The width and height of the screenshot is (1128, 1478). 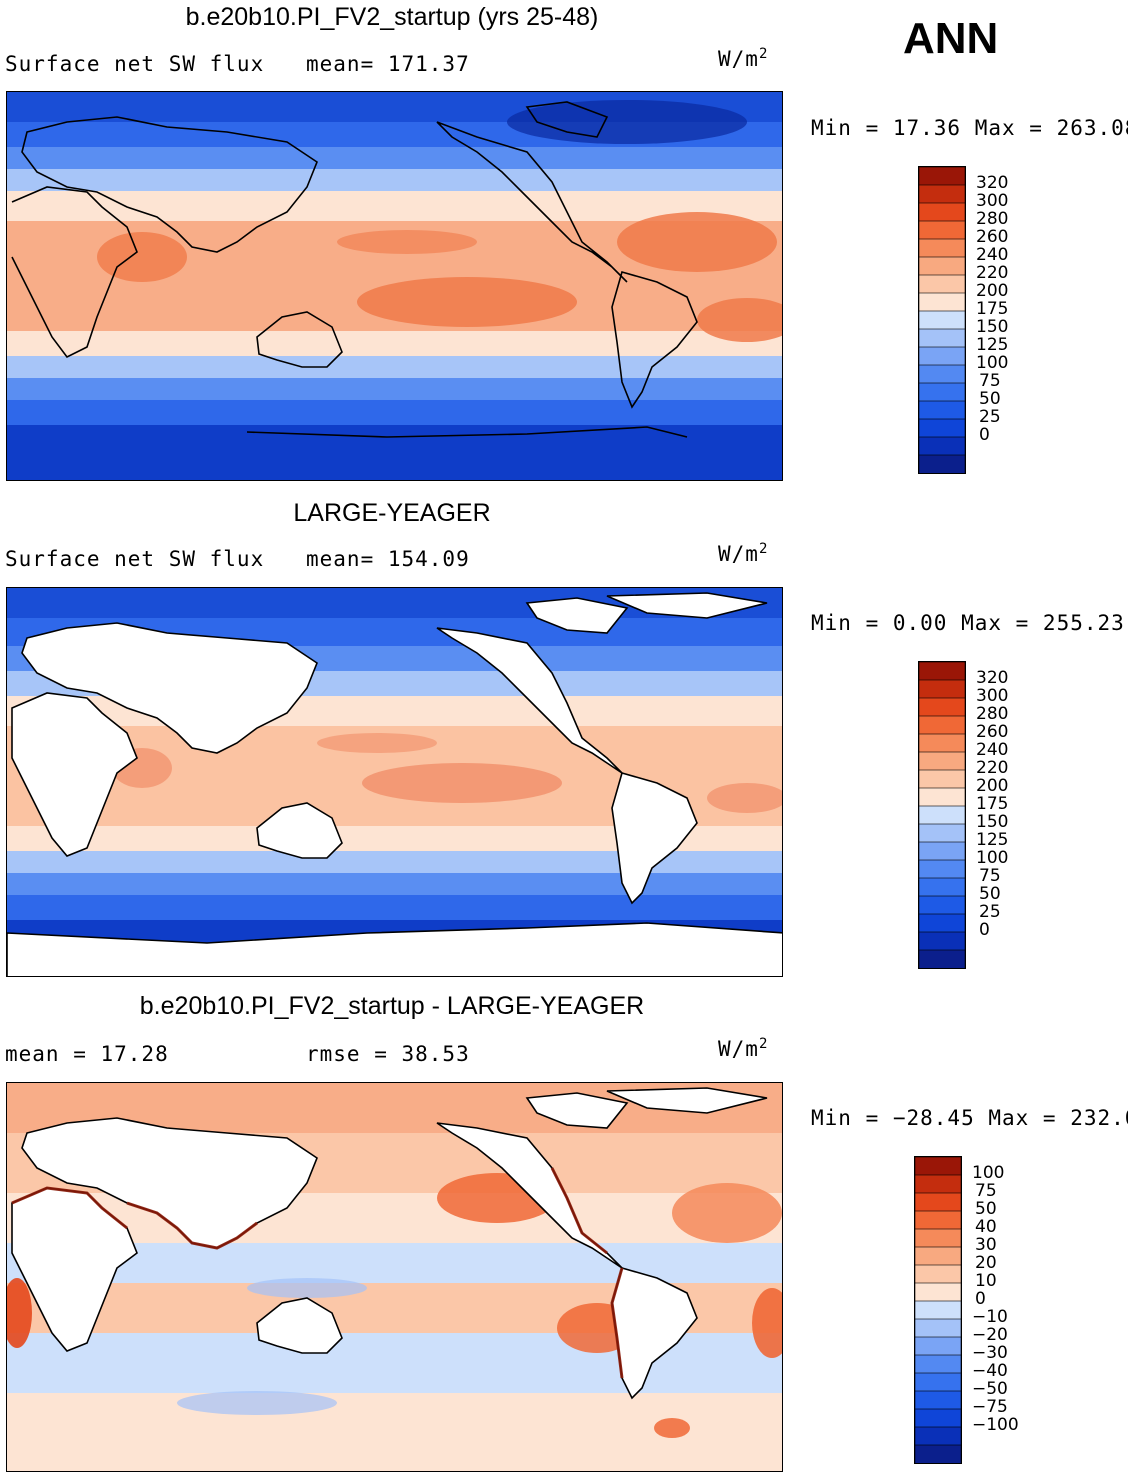 I want to click on panel-1-units: W/m2, so click(x=743, y=58).